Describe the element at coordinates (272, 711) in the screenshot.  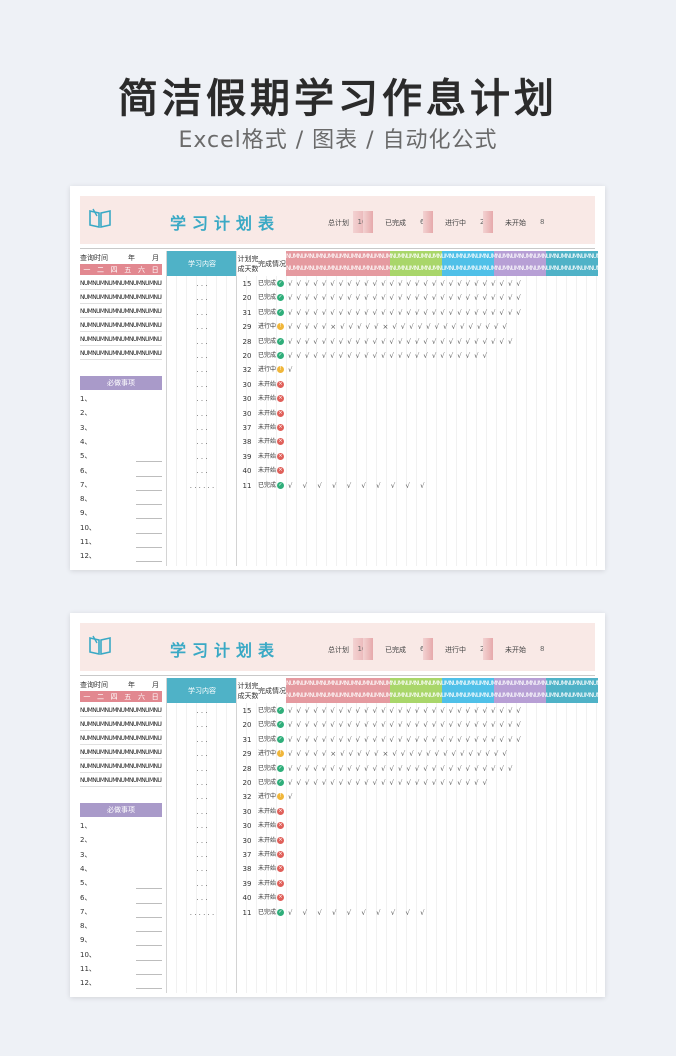
I see `row-status: 已完成 ✓` at that location.